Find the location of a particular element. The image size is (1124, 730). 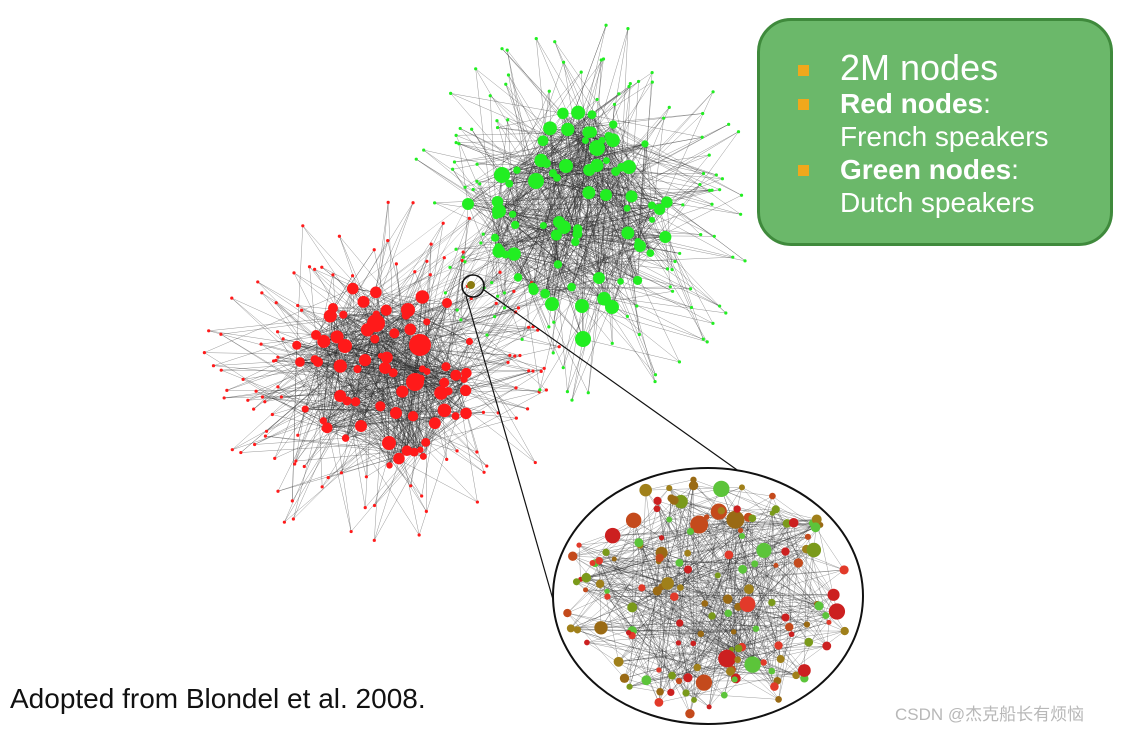

legend-red-nodes-label: Red nodes is located at coordinates (912, 103).